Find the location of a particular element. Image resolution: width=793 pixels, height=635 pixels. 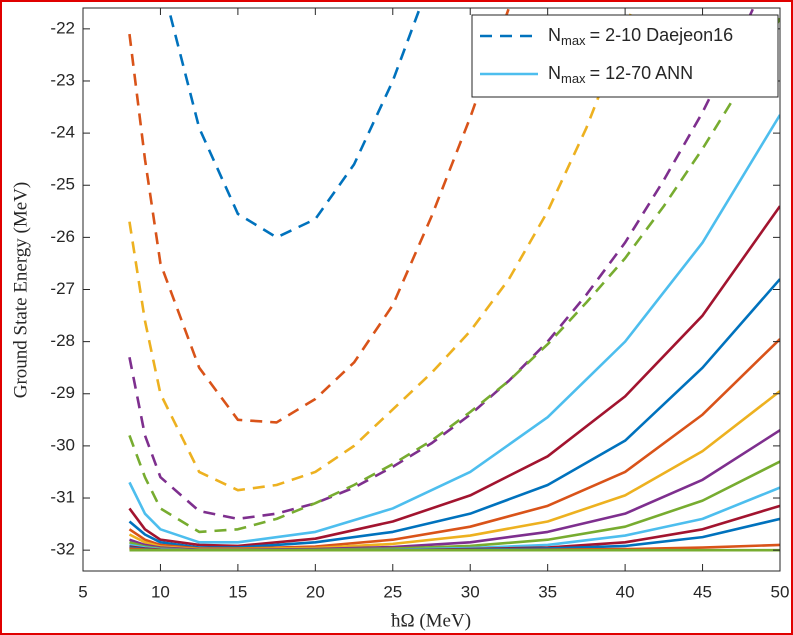

legend-box is located at coordinates (625, 56).